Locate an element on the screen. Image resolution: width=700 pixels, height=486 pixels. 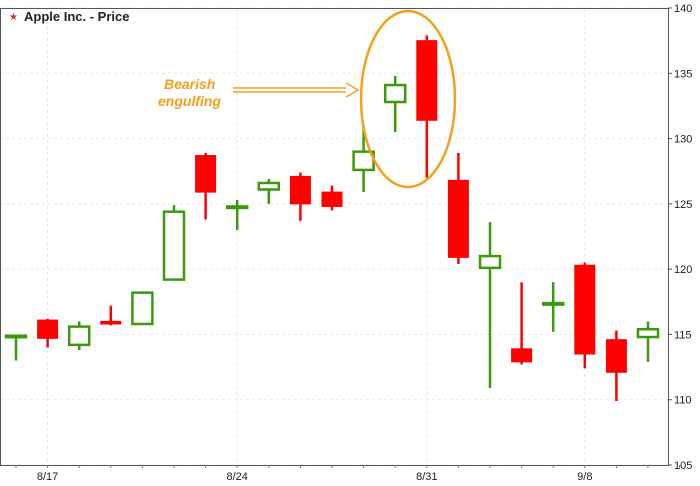
title-marker-icon: ★ is located at coordinates (13, 17).